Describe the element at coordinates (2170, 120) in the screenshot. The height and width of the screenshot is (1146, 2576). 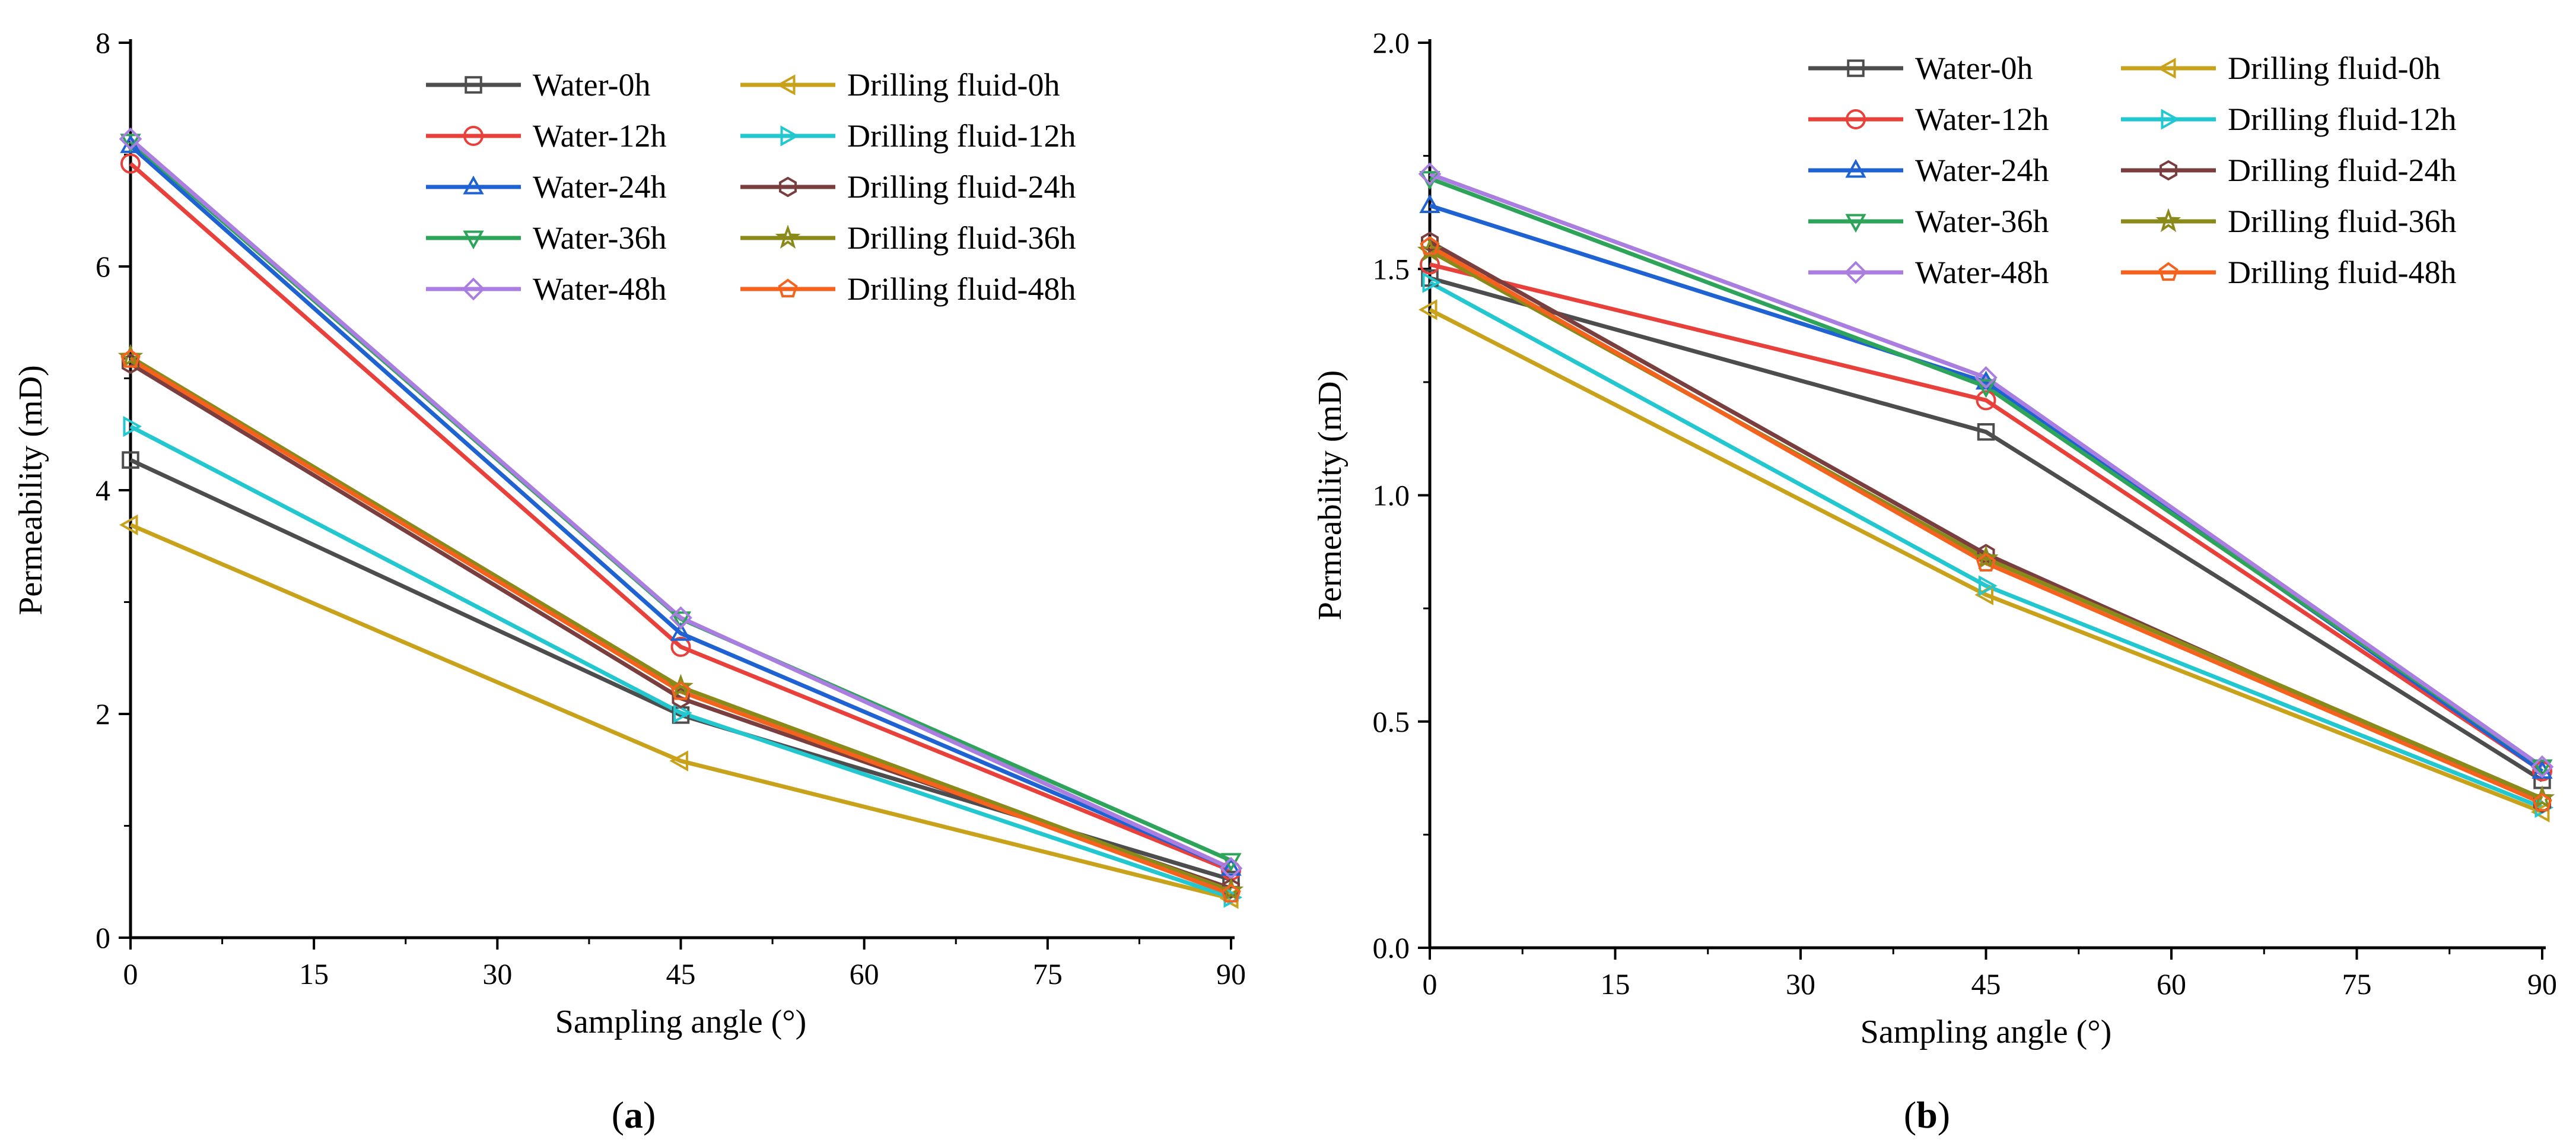
I see `panel-b-legend-marker-drilling-fluid-12h` at that location.